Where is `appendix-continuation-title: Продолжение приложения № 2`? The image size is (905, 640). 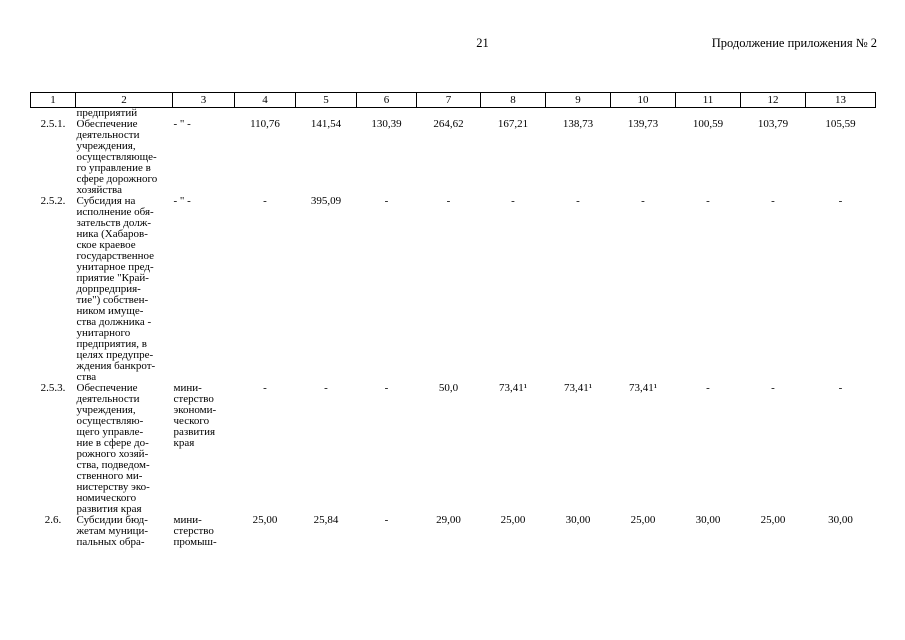 appendix-continuation-title: Продолжение приложения № 2 is located at coordinates (794, 43).